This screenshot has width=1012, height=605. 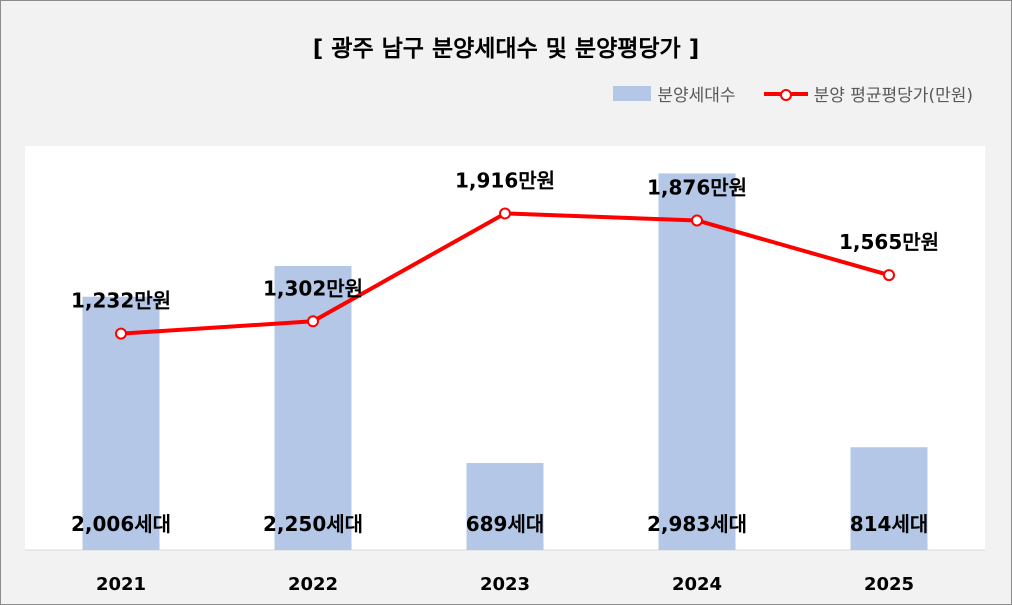 I want to click on x-tick-label: 2023, so click(x=505, y=584).